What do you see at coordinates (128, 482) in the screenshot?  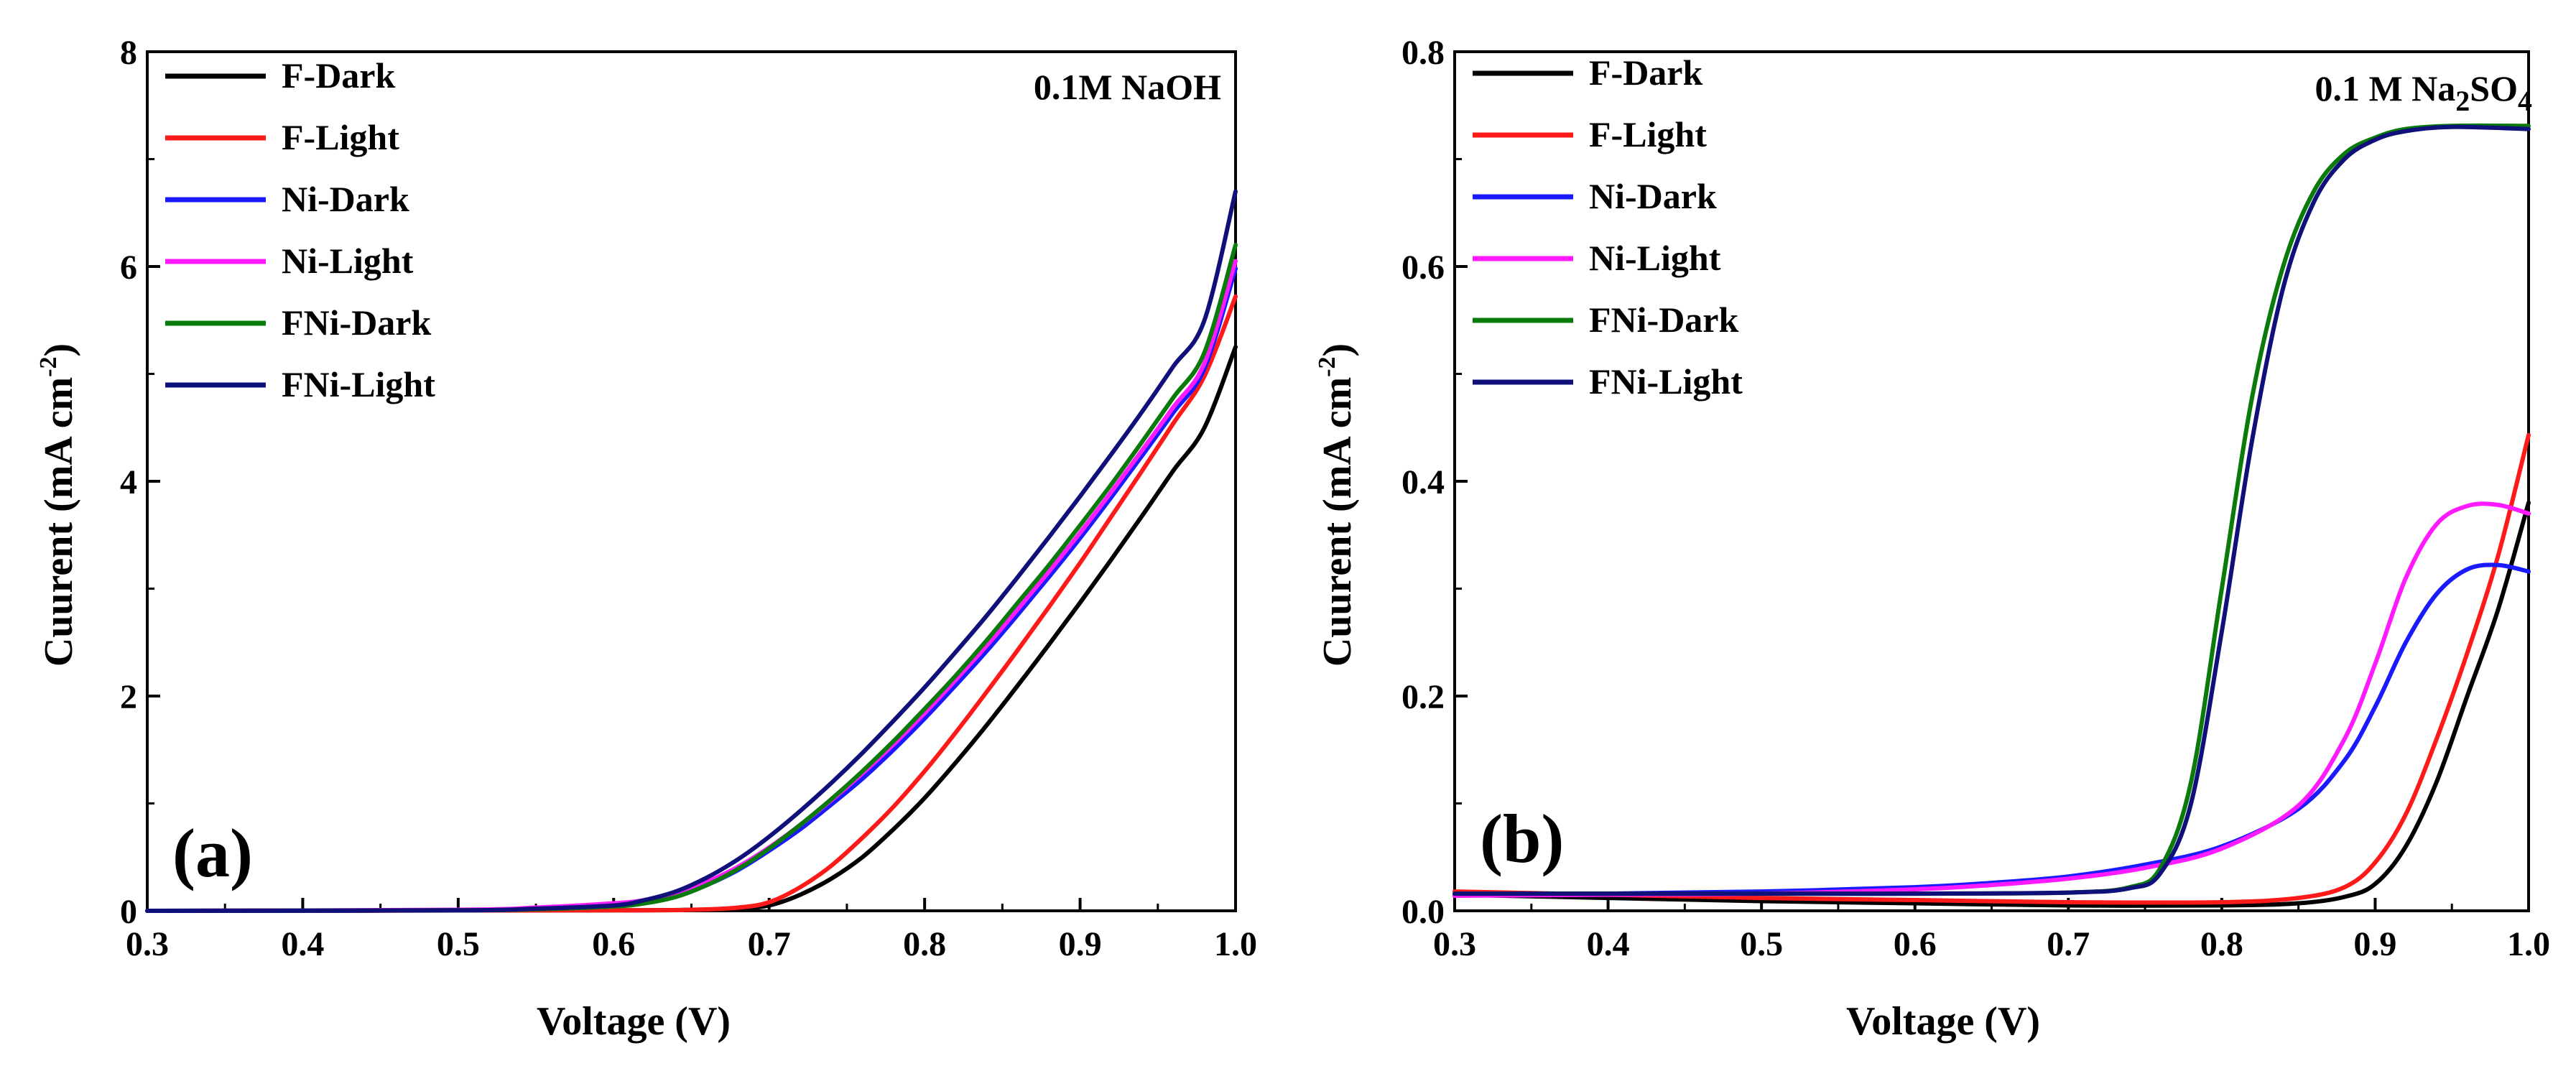 I see `panel-a-y-tick-label: 4` at bounding box center [128, 482].